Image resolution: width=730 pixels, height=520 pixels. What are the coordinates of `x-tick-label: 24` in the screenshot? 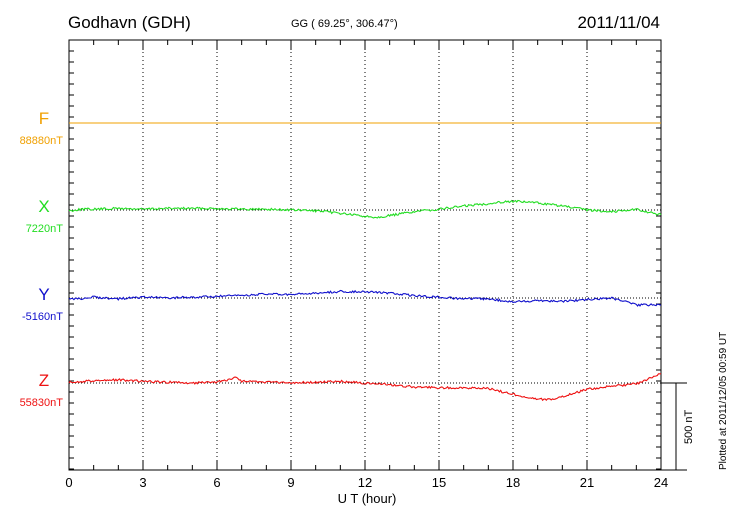 It's located at (661, 482).